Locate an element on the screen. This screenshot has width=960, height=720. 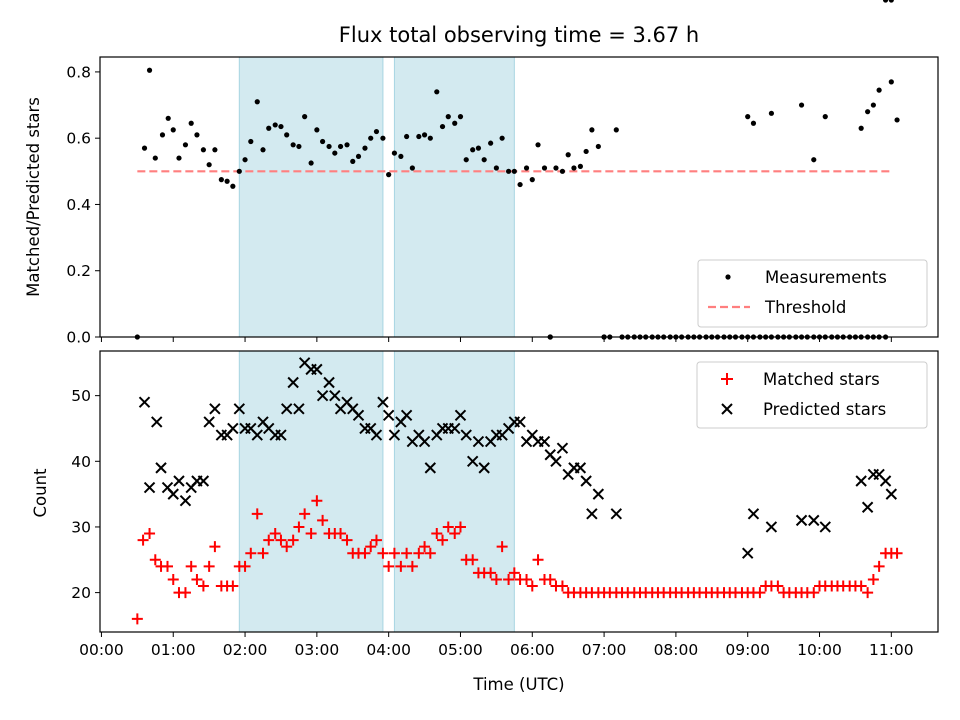
legend-matched-label: Matched stars is located at coordinates (821, 379).